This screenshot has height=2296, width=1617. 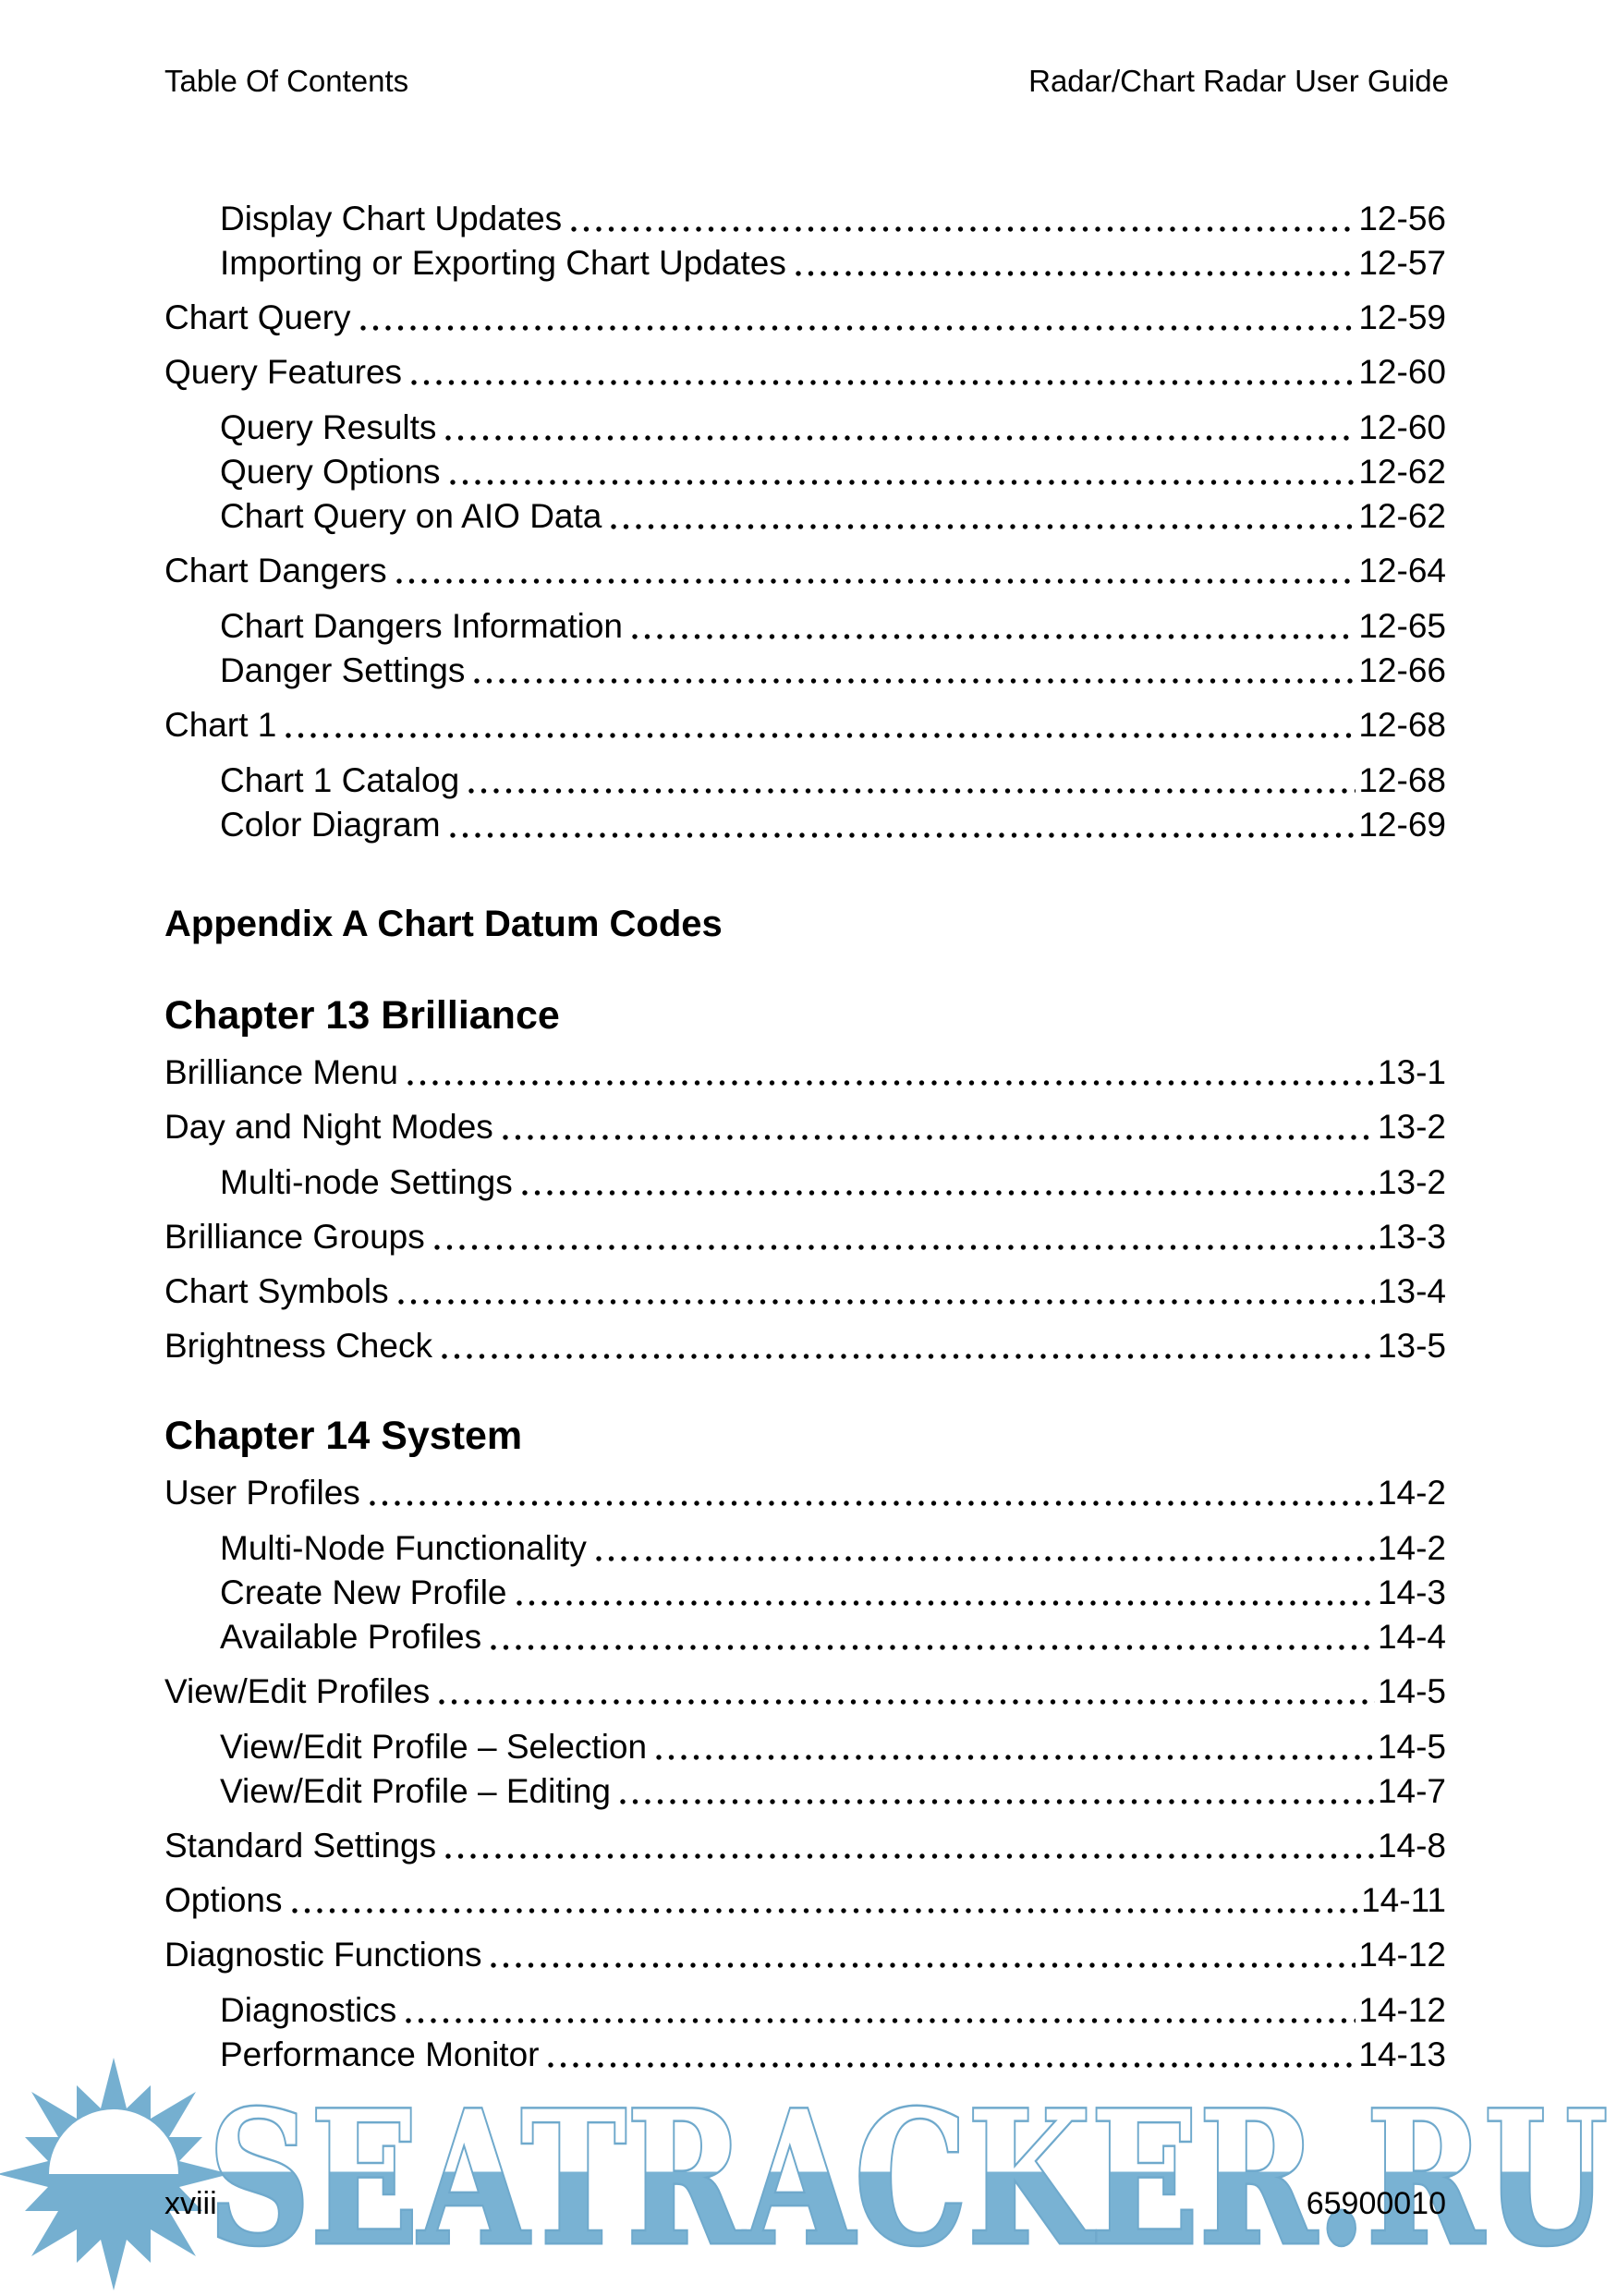 What do you see at coordinates (308, 2010) in the screenshot?
I see `toc-entry-label: Diagnostics` at bounding box center [308, 2010].